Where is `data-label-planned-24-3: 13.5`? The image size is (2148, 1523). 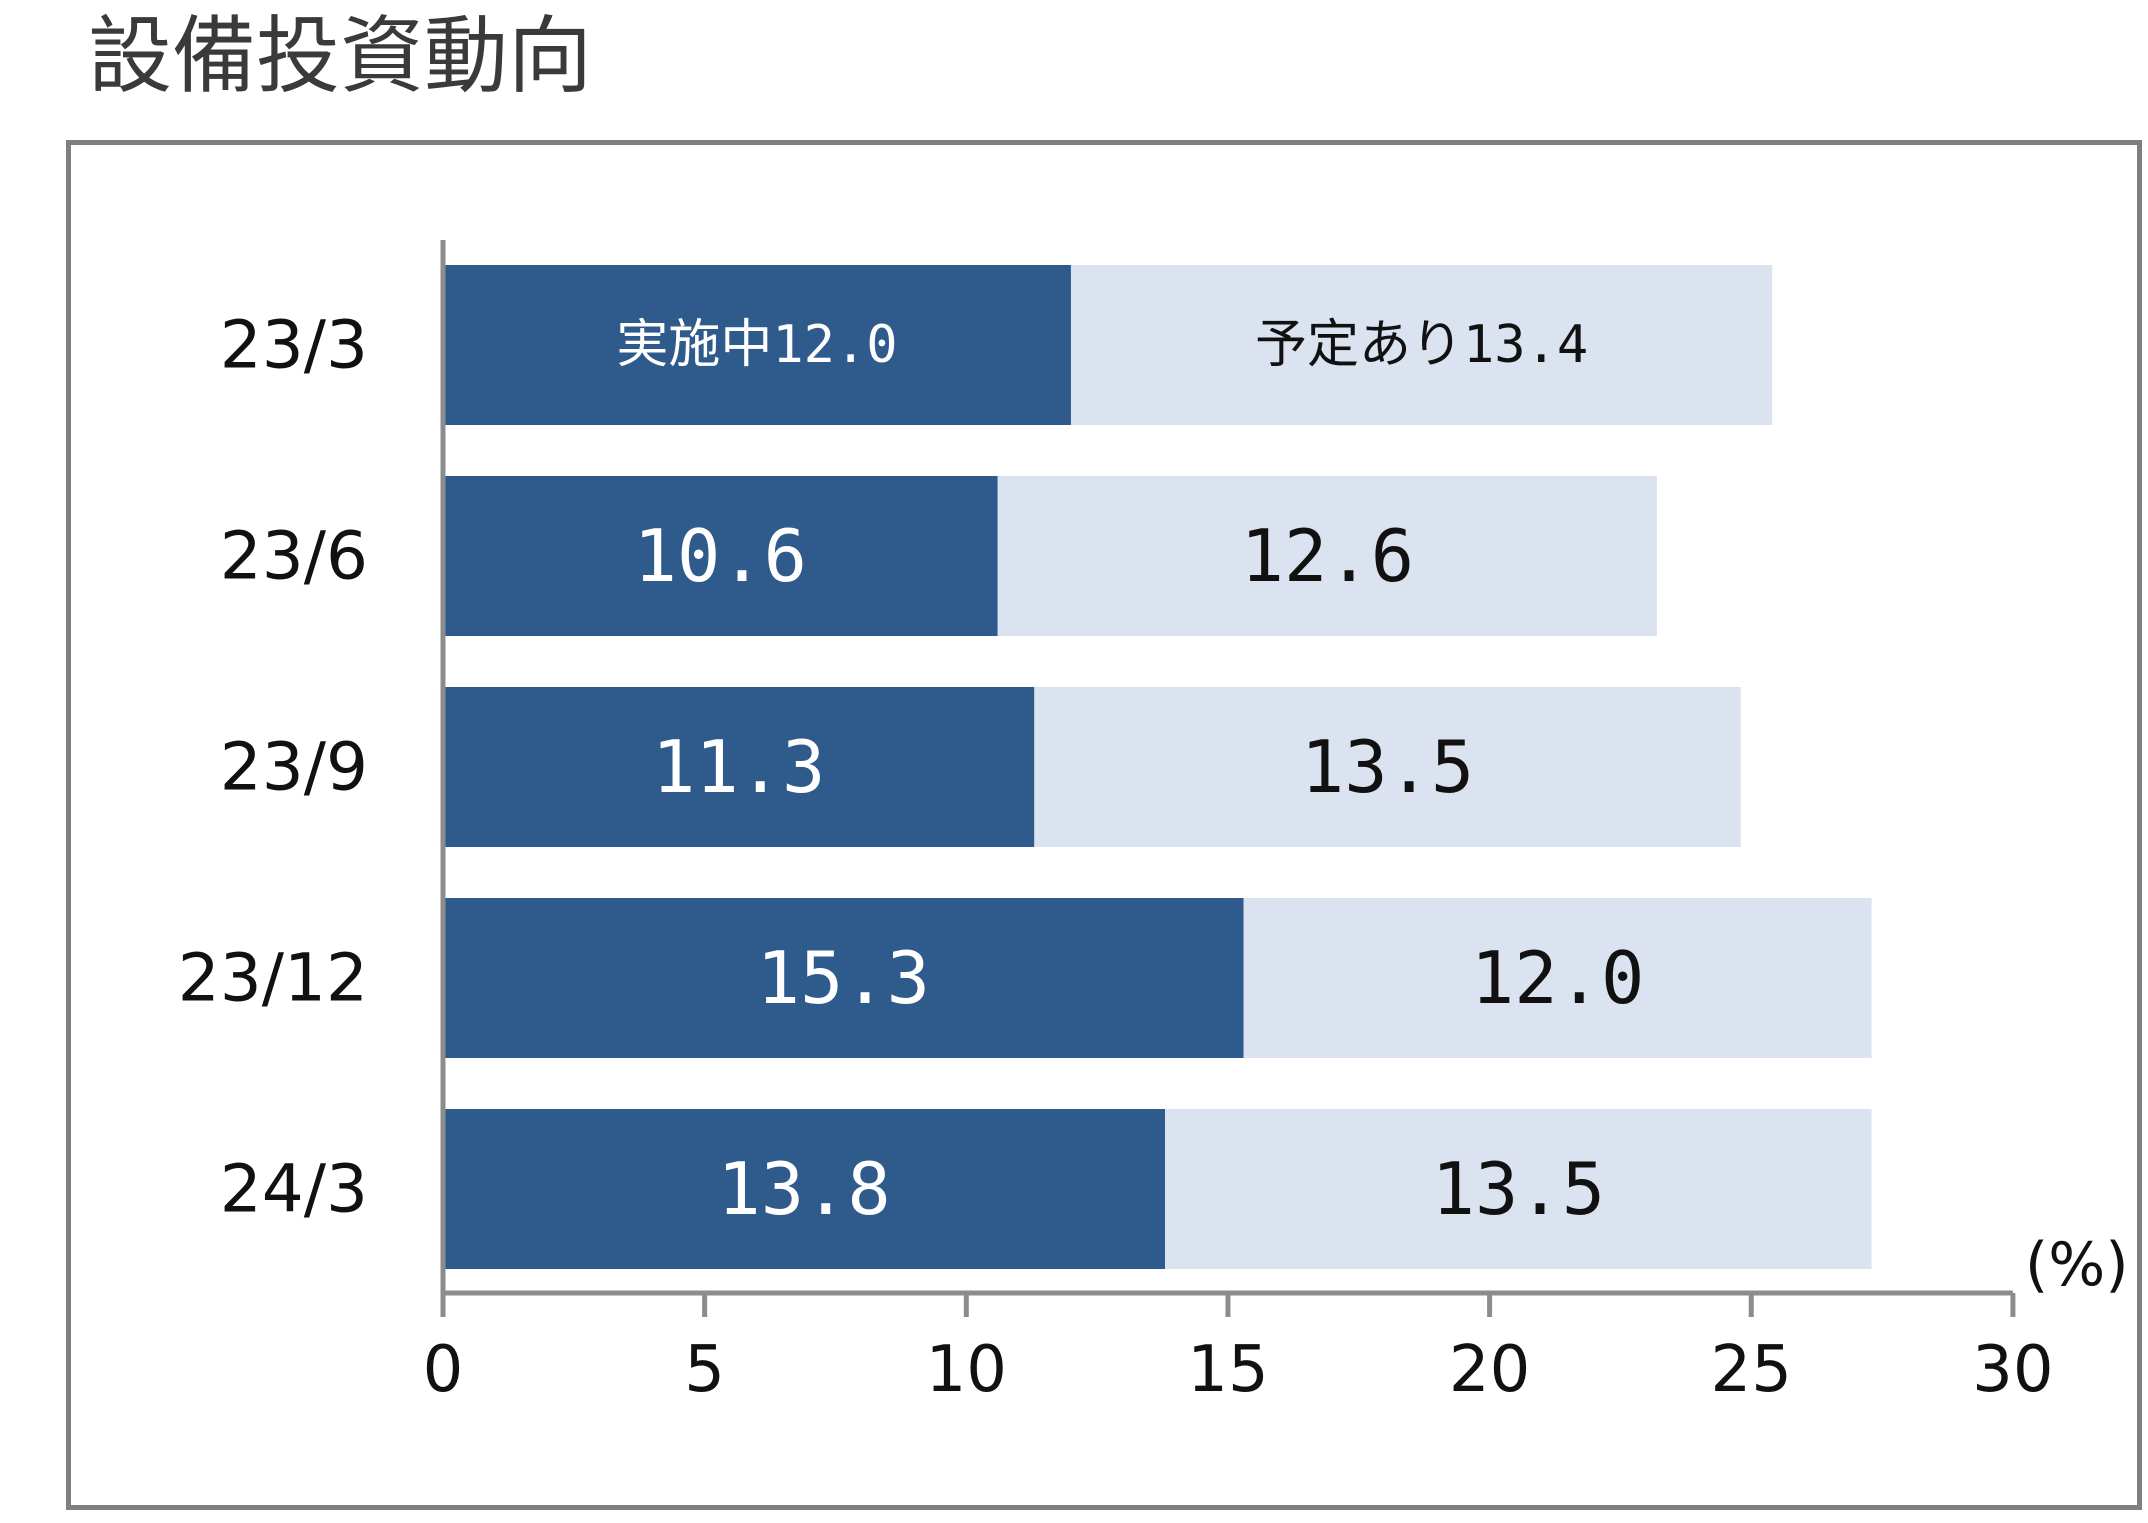
data-label-planned-24-3: 13.5 is located at coordinates (1518, 1189).